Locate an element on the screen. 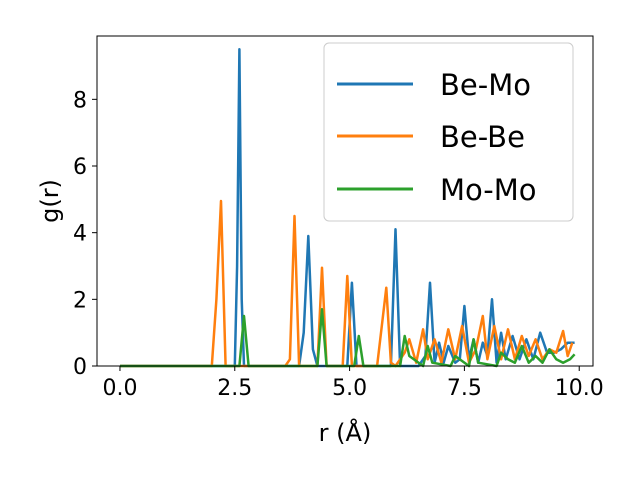  y-tick-label: 0 is located at coordinates (80, 367).